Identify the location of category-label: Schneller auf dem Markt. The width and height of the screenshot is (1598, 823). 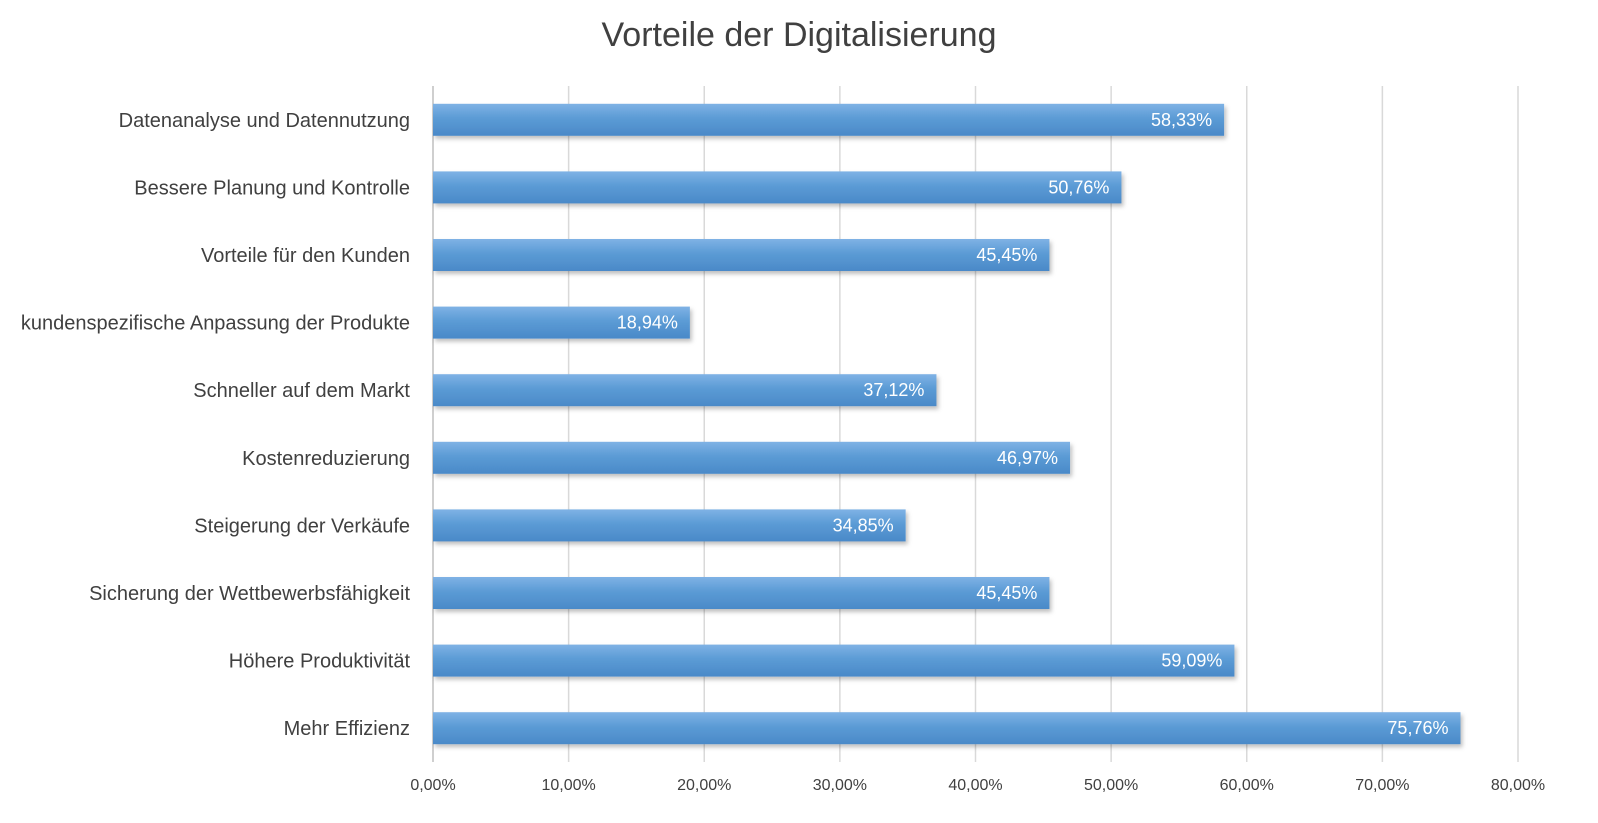
(301, 391).